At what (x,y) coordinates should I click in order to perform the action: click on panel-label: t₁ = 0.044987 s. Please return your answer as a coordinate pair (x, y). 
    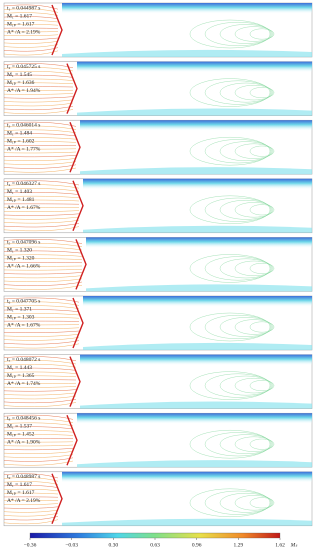
    Looking at the image, I should click on (23, 8).